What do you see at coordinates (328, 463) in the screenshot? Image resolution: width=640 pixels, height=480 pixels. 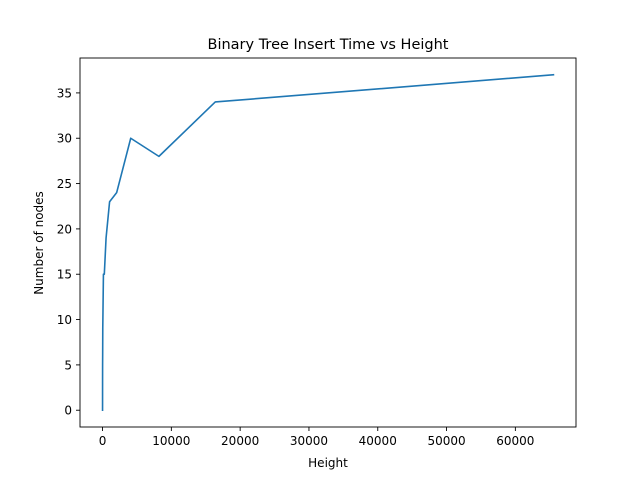 I see `x-axis-label: Height` at bounding box center [328, 463].